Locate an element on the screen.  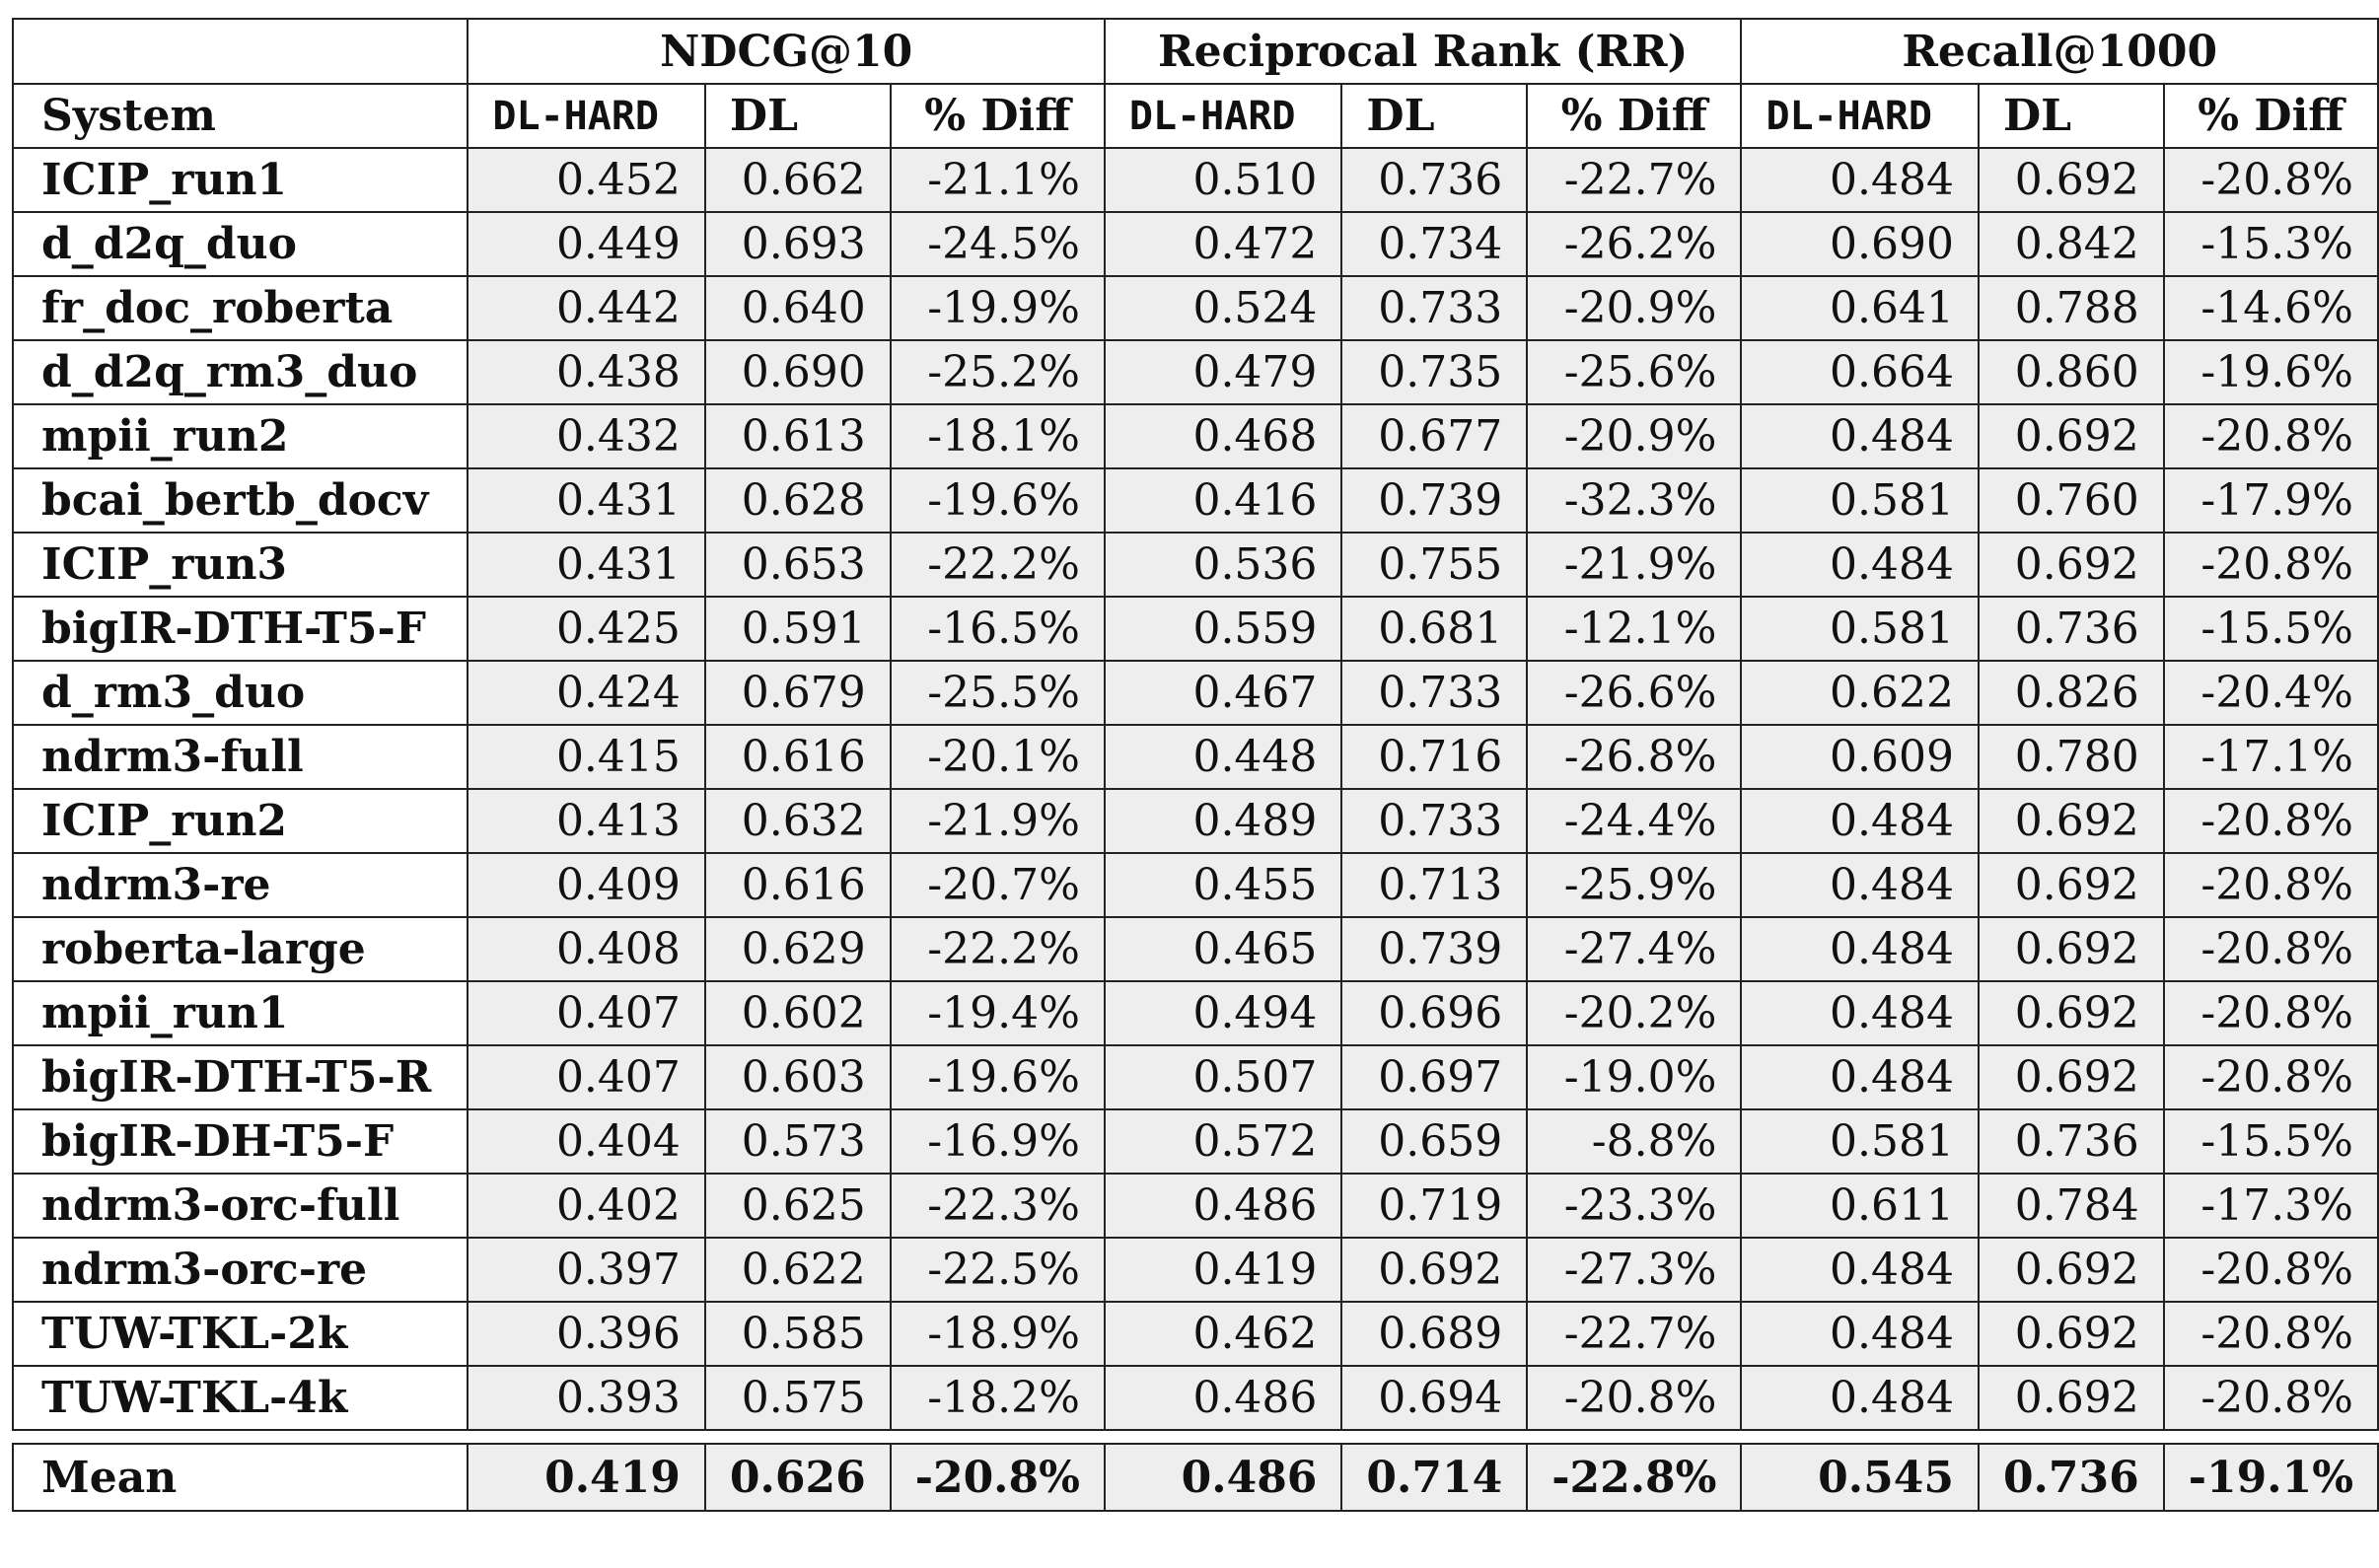
system-name-cell: d_d2q_duo is located at coordinates (240, 244).